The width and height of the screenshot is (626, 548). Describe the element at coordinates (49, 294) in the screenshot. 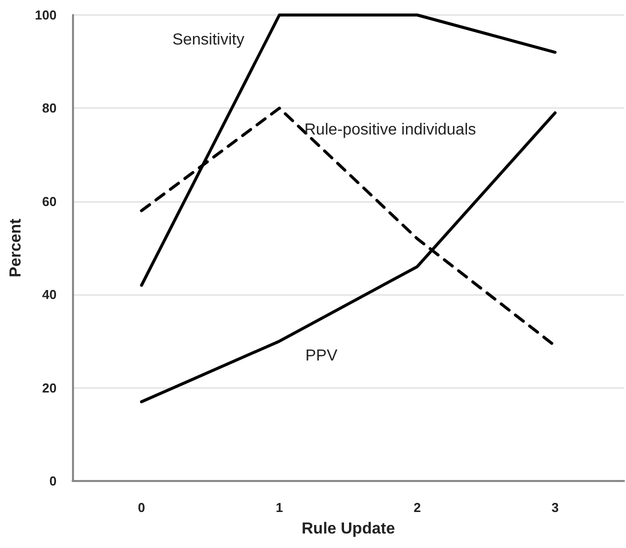

I see `y-tick-label: 40` at that location.